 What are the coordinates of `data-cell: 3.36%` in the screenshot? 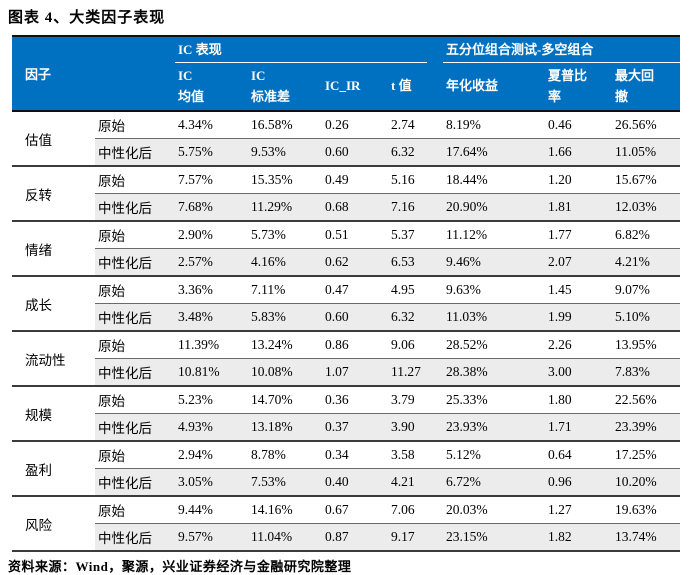 It's located at (195, 289).